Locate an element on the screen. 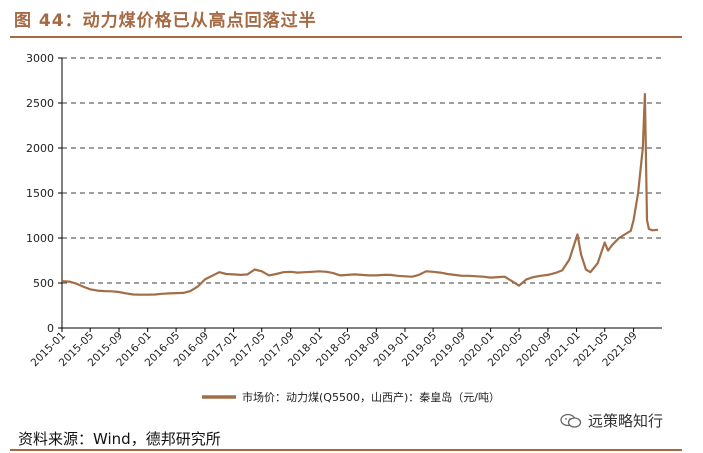  y-tick-label: 3000 is located at coordinates (40, 58).